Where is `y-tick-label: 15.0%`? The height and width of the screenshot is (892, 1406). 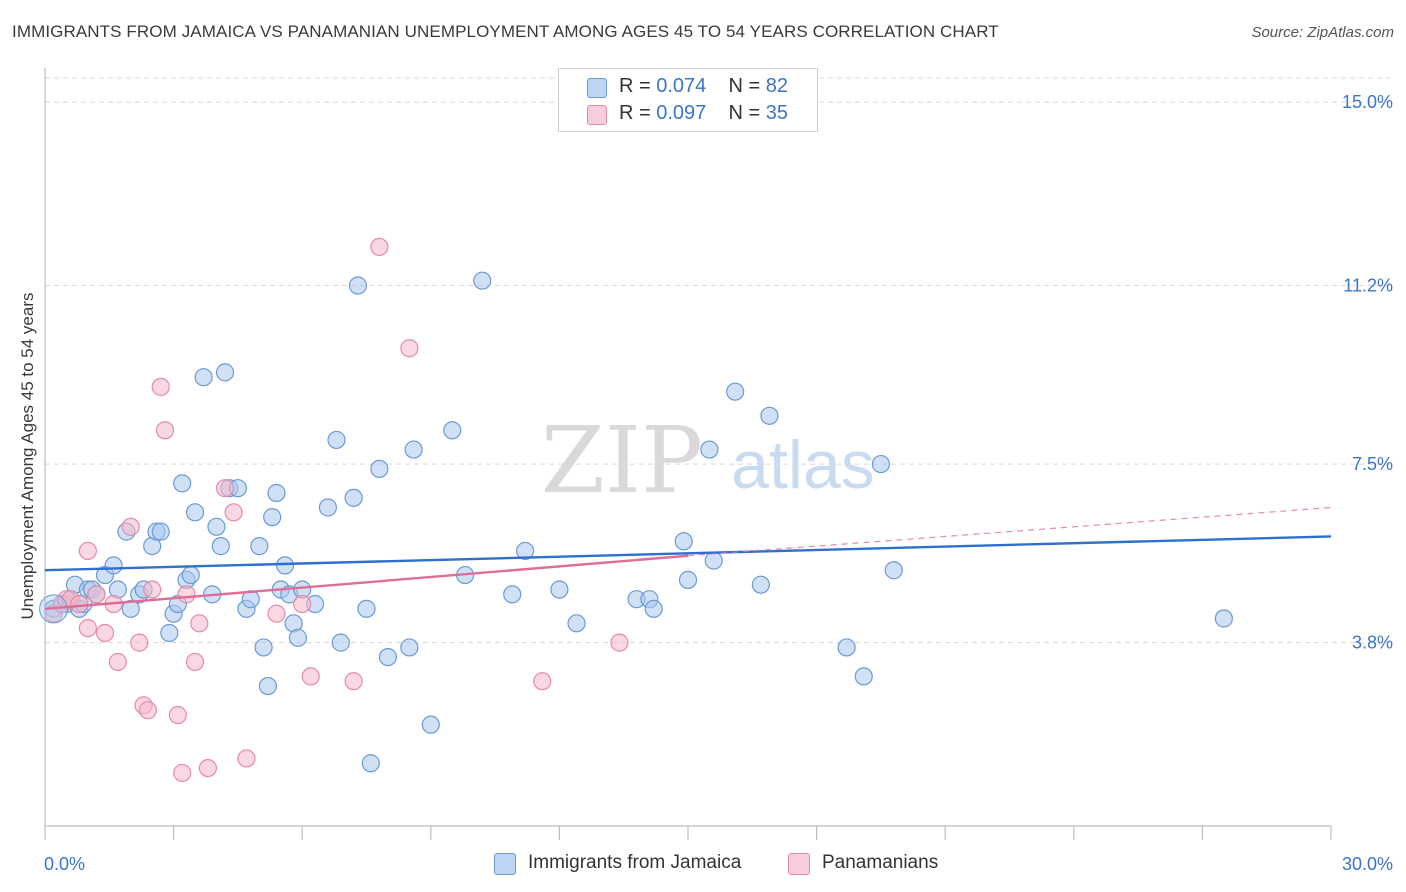 y-tick-label: 15.0% is located at coordinates (1367, 102).